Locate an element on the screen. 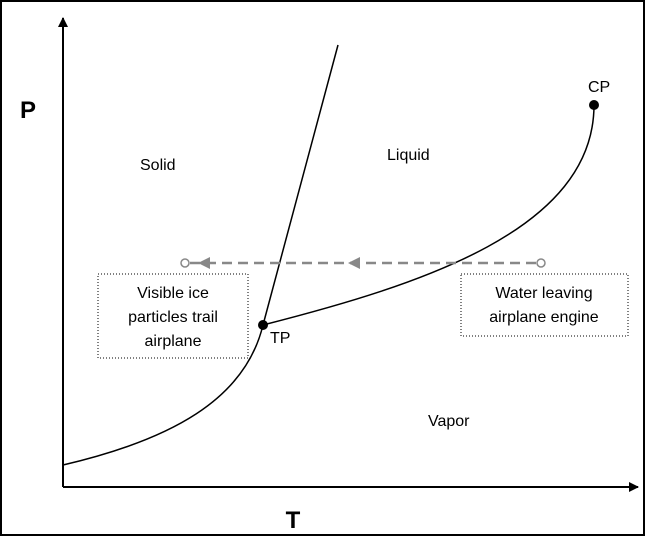 Image resolution: width=645 pixels, height=536 pixels. box-text: Visible ice is located at coordinates (173, 293).